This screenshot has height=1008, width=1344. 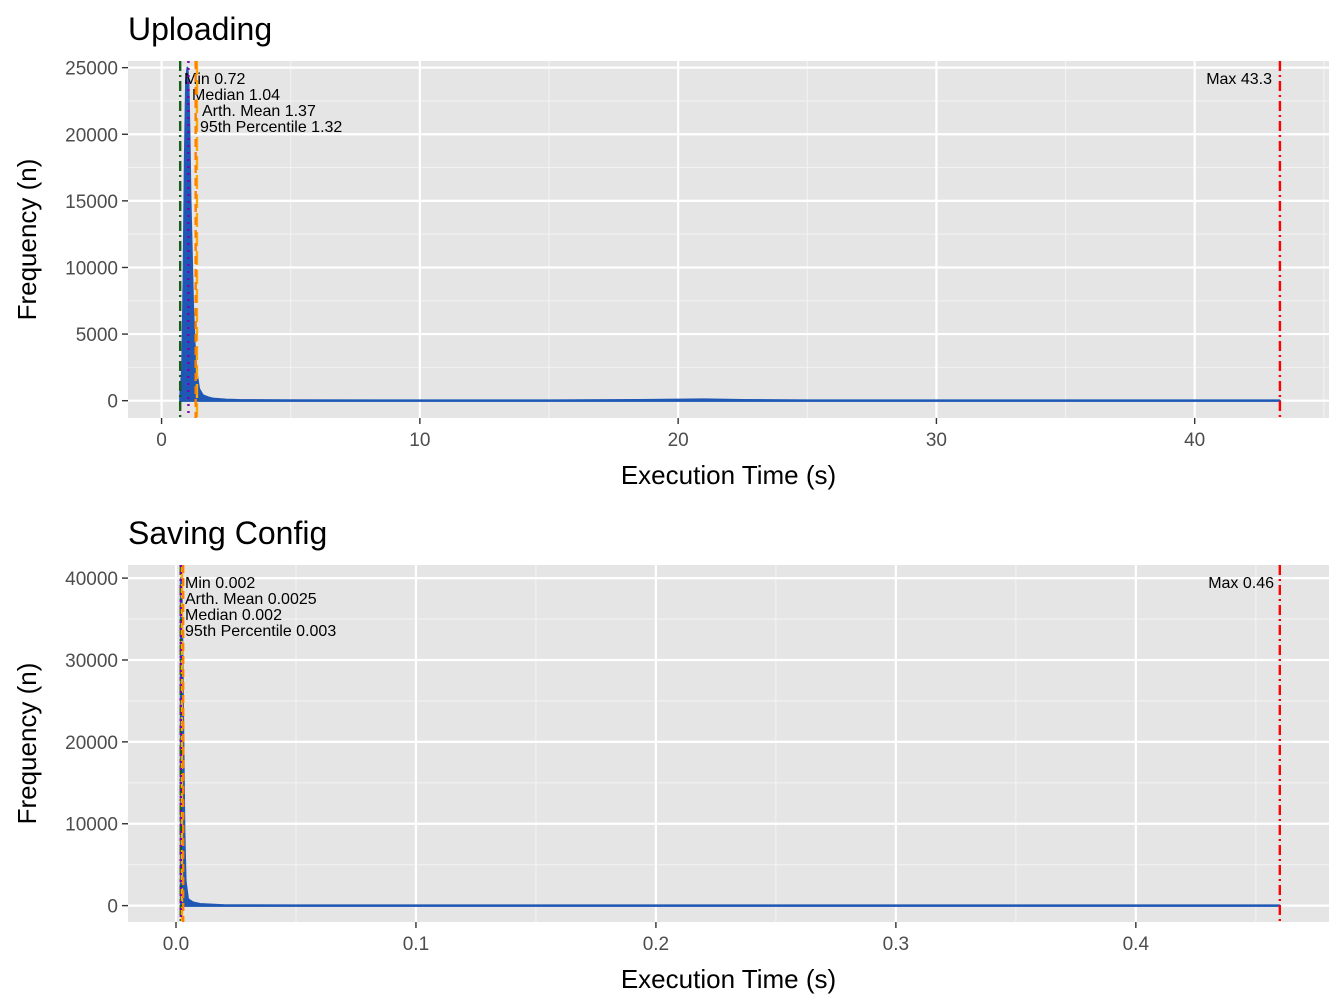 I want to click on reference-label-min: Min 0.72, so click(x=214, y=79).